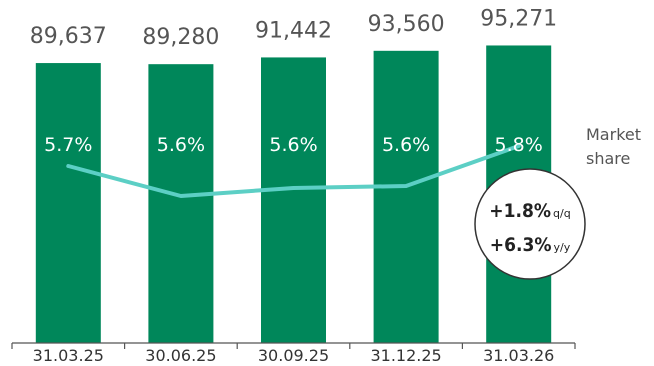 The height and width of the screenshot is (366, 654). Describe the element at coordinates (180, 37) in the screenshot. I see `bar-value-label: 89,280` at that location.